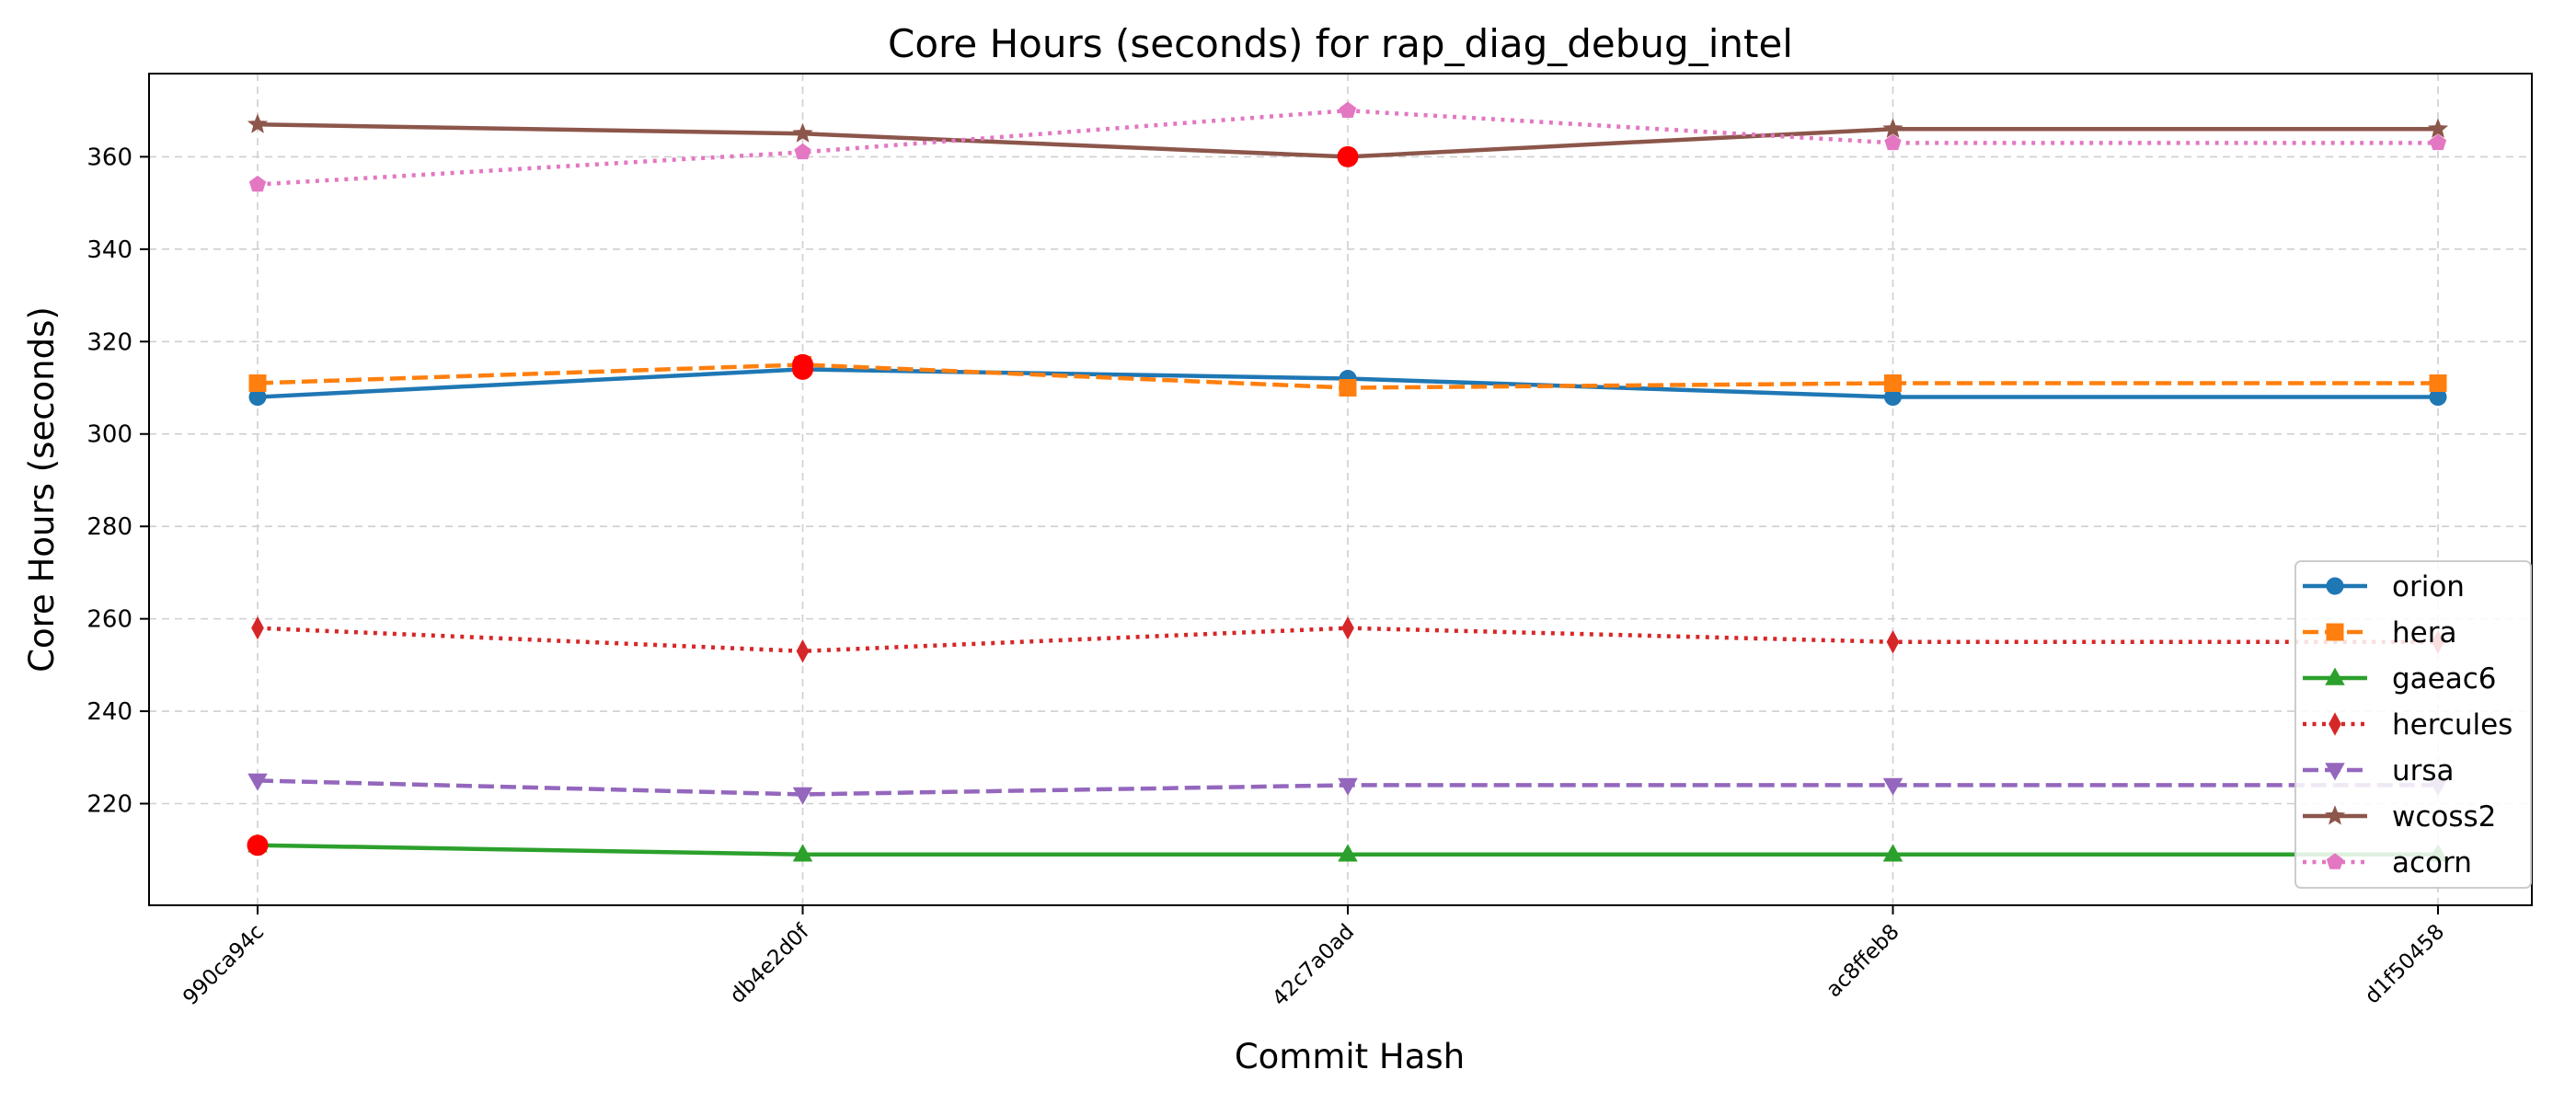 This screenshot has height=1104, width=2576. Describe the element at coordinates (2452, 725) in the screenshot. I see `legend-label: hercules` at that location.